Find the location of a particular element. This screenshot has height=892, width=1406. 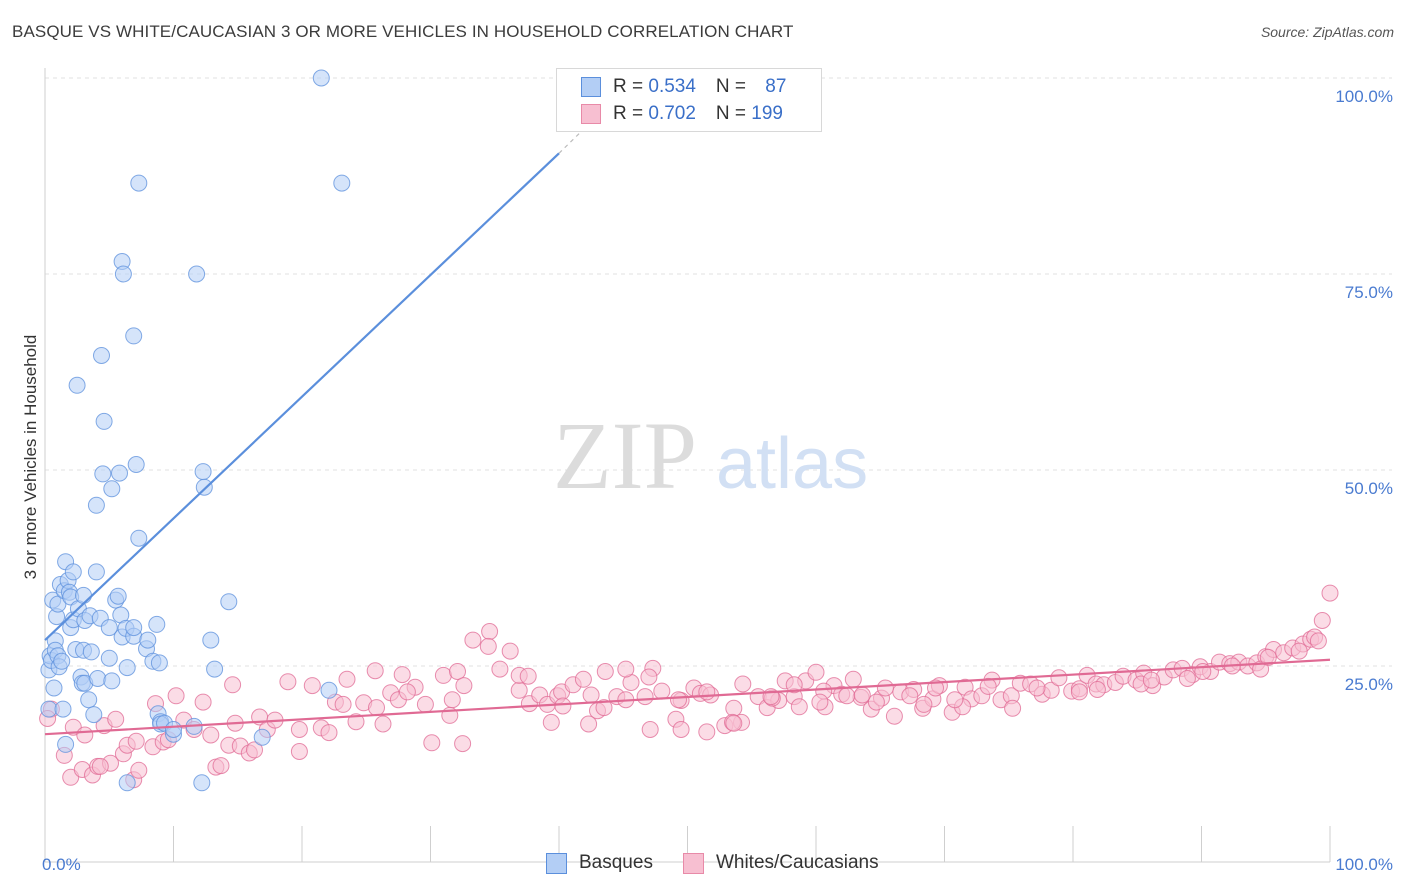

y-axis-label: 3 or more Vehicles in Household is located at coordinates (30, 457).